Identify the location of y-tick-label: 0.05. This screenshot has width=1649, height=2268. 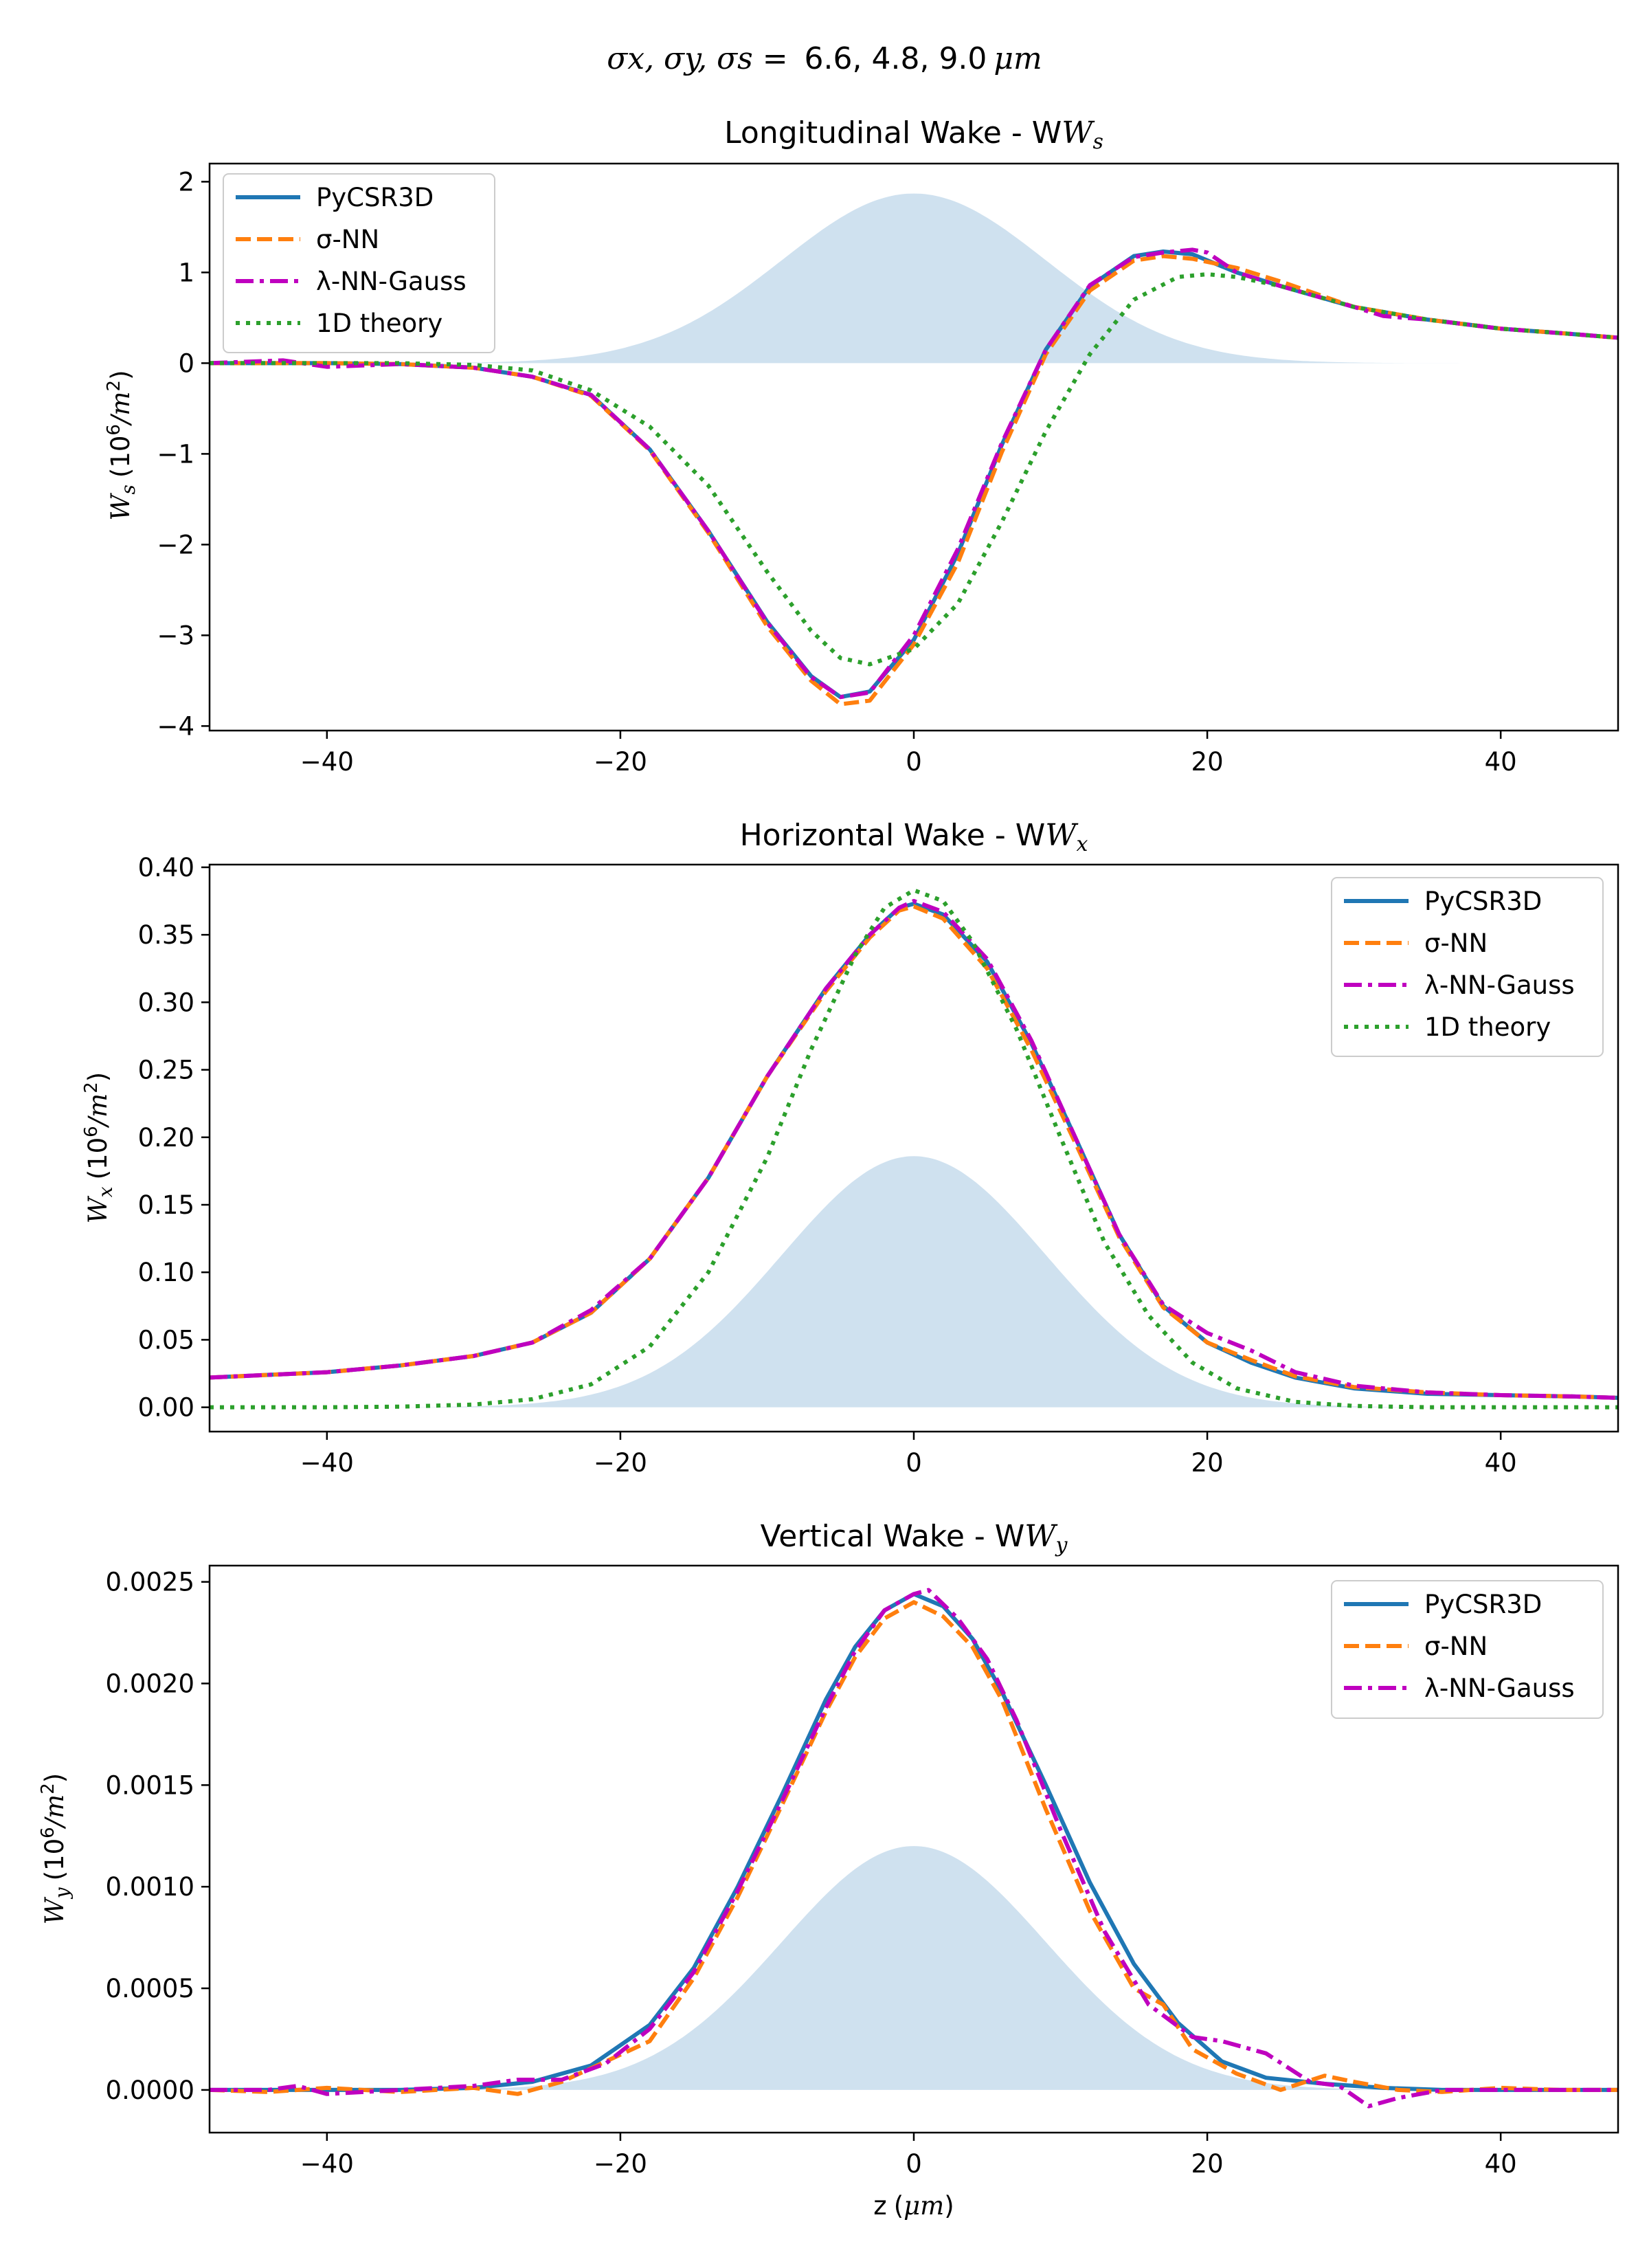
(166, 1340).